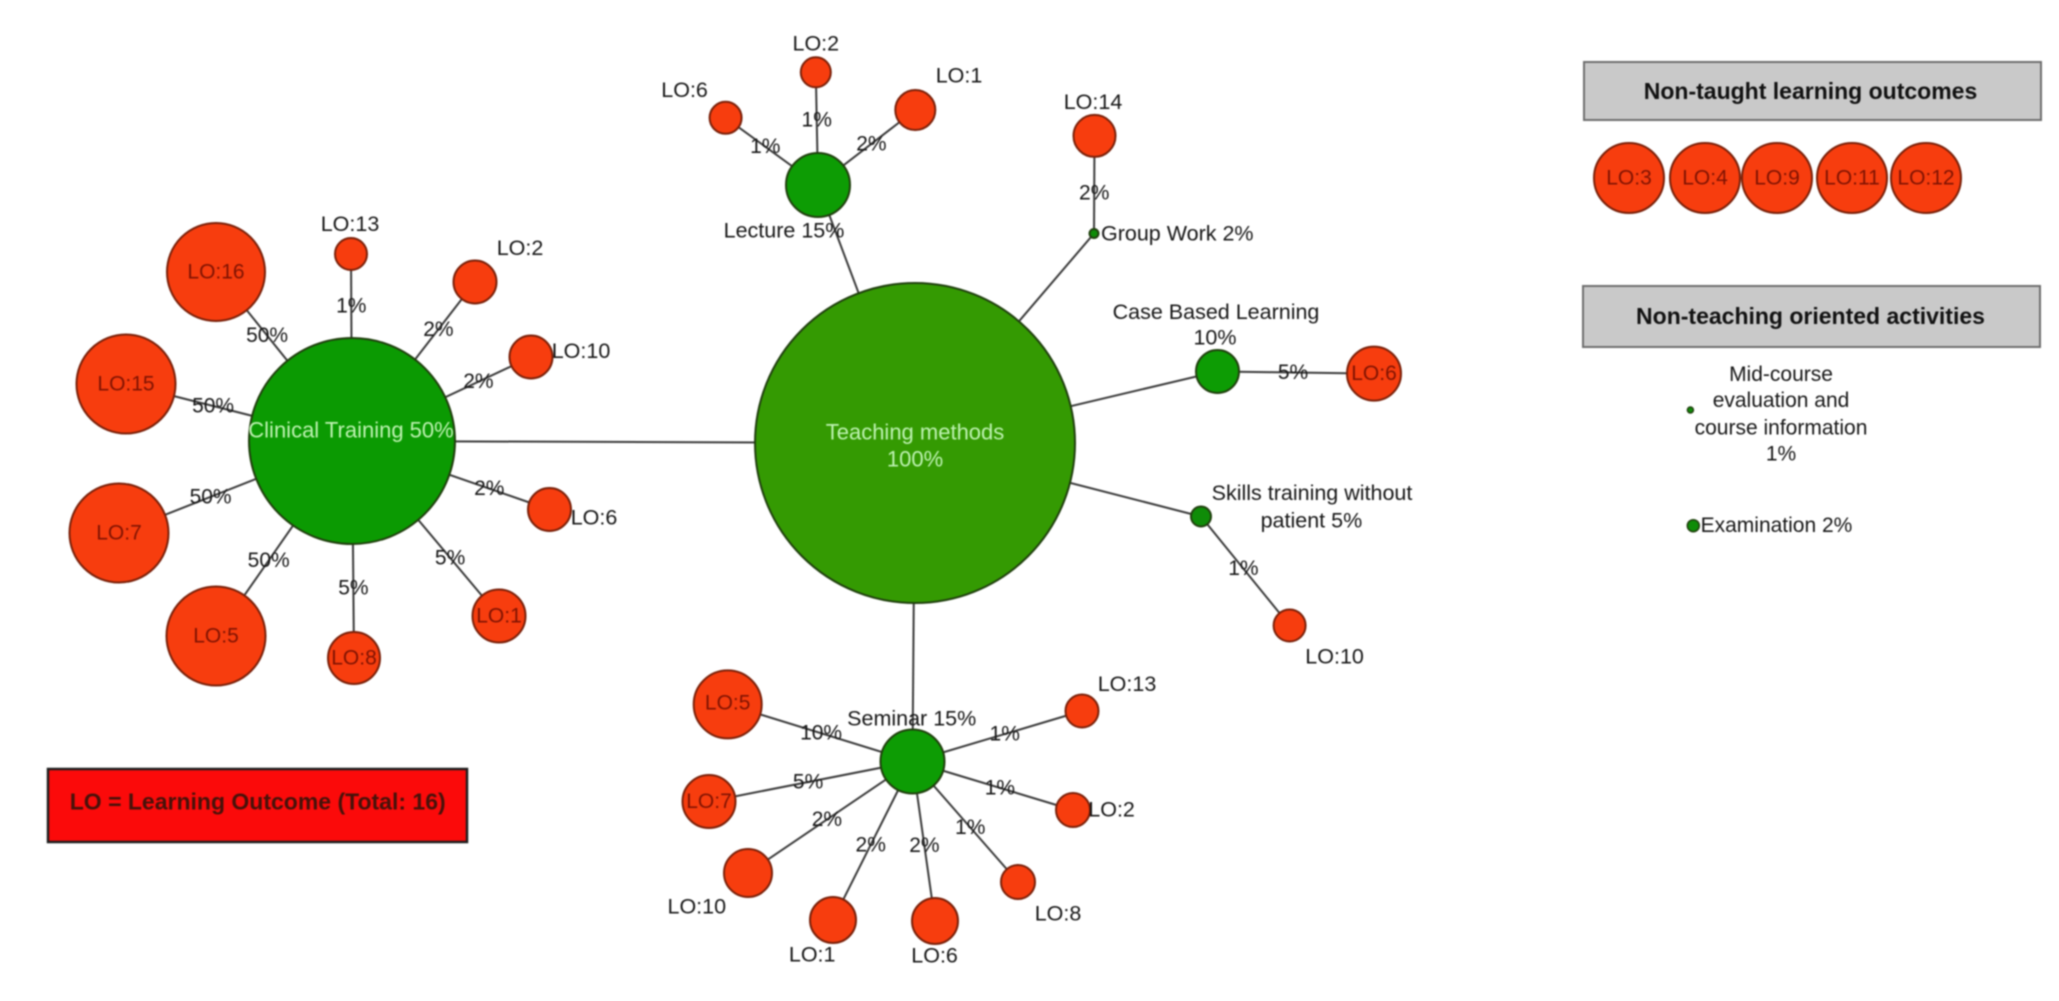  What do you see at coordinates (1781, 428) in the screenshot?
I see `svg-text: course information` at bounding box center [1781, 428].